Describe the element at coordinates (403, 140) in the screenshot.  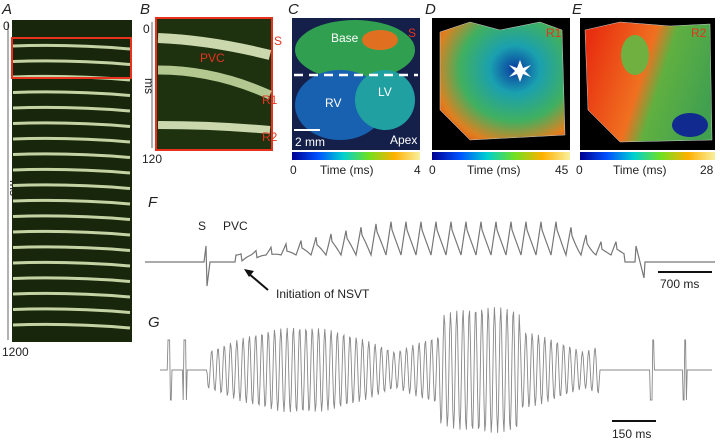
I see `map-label: Apex` at that location.